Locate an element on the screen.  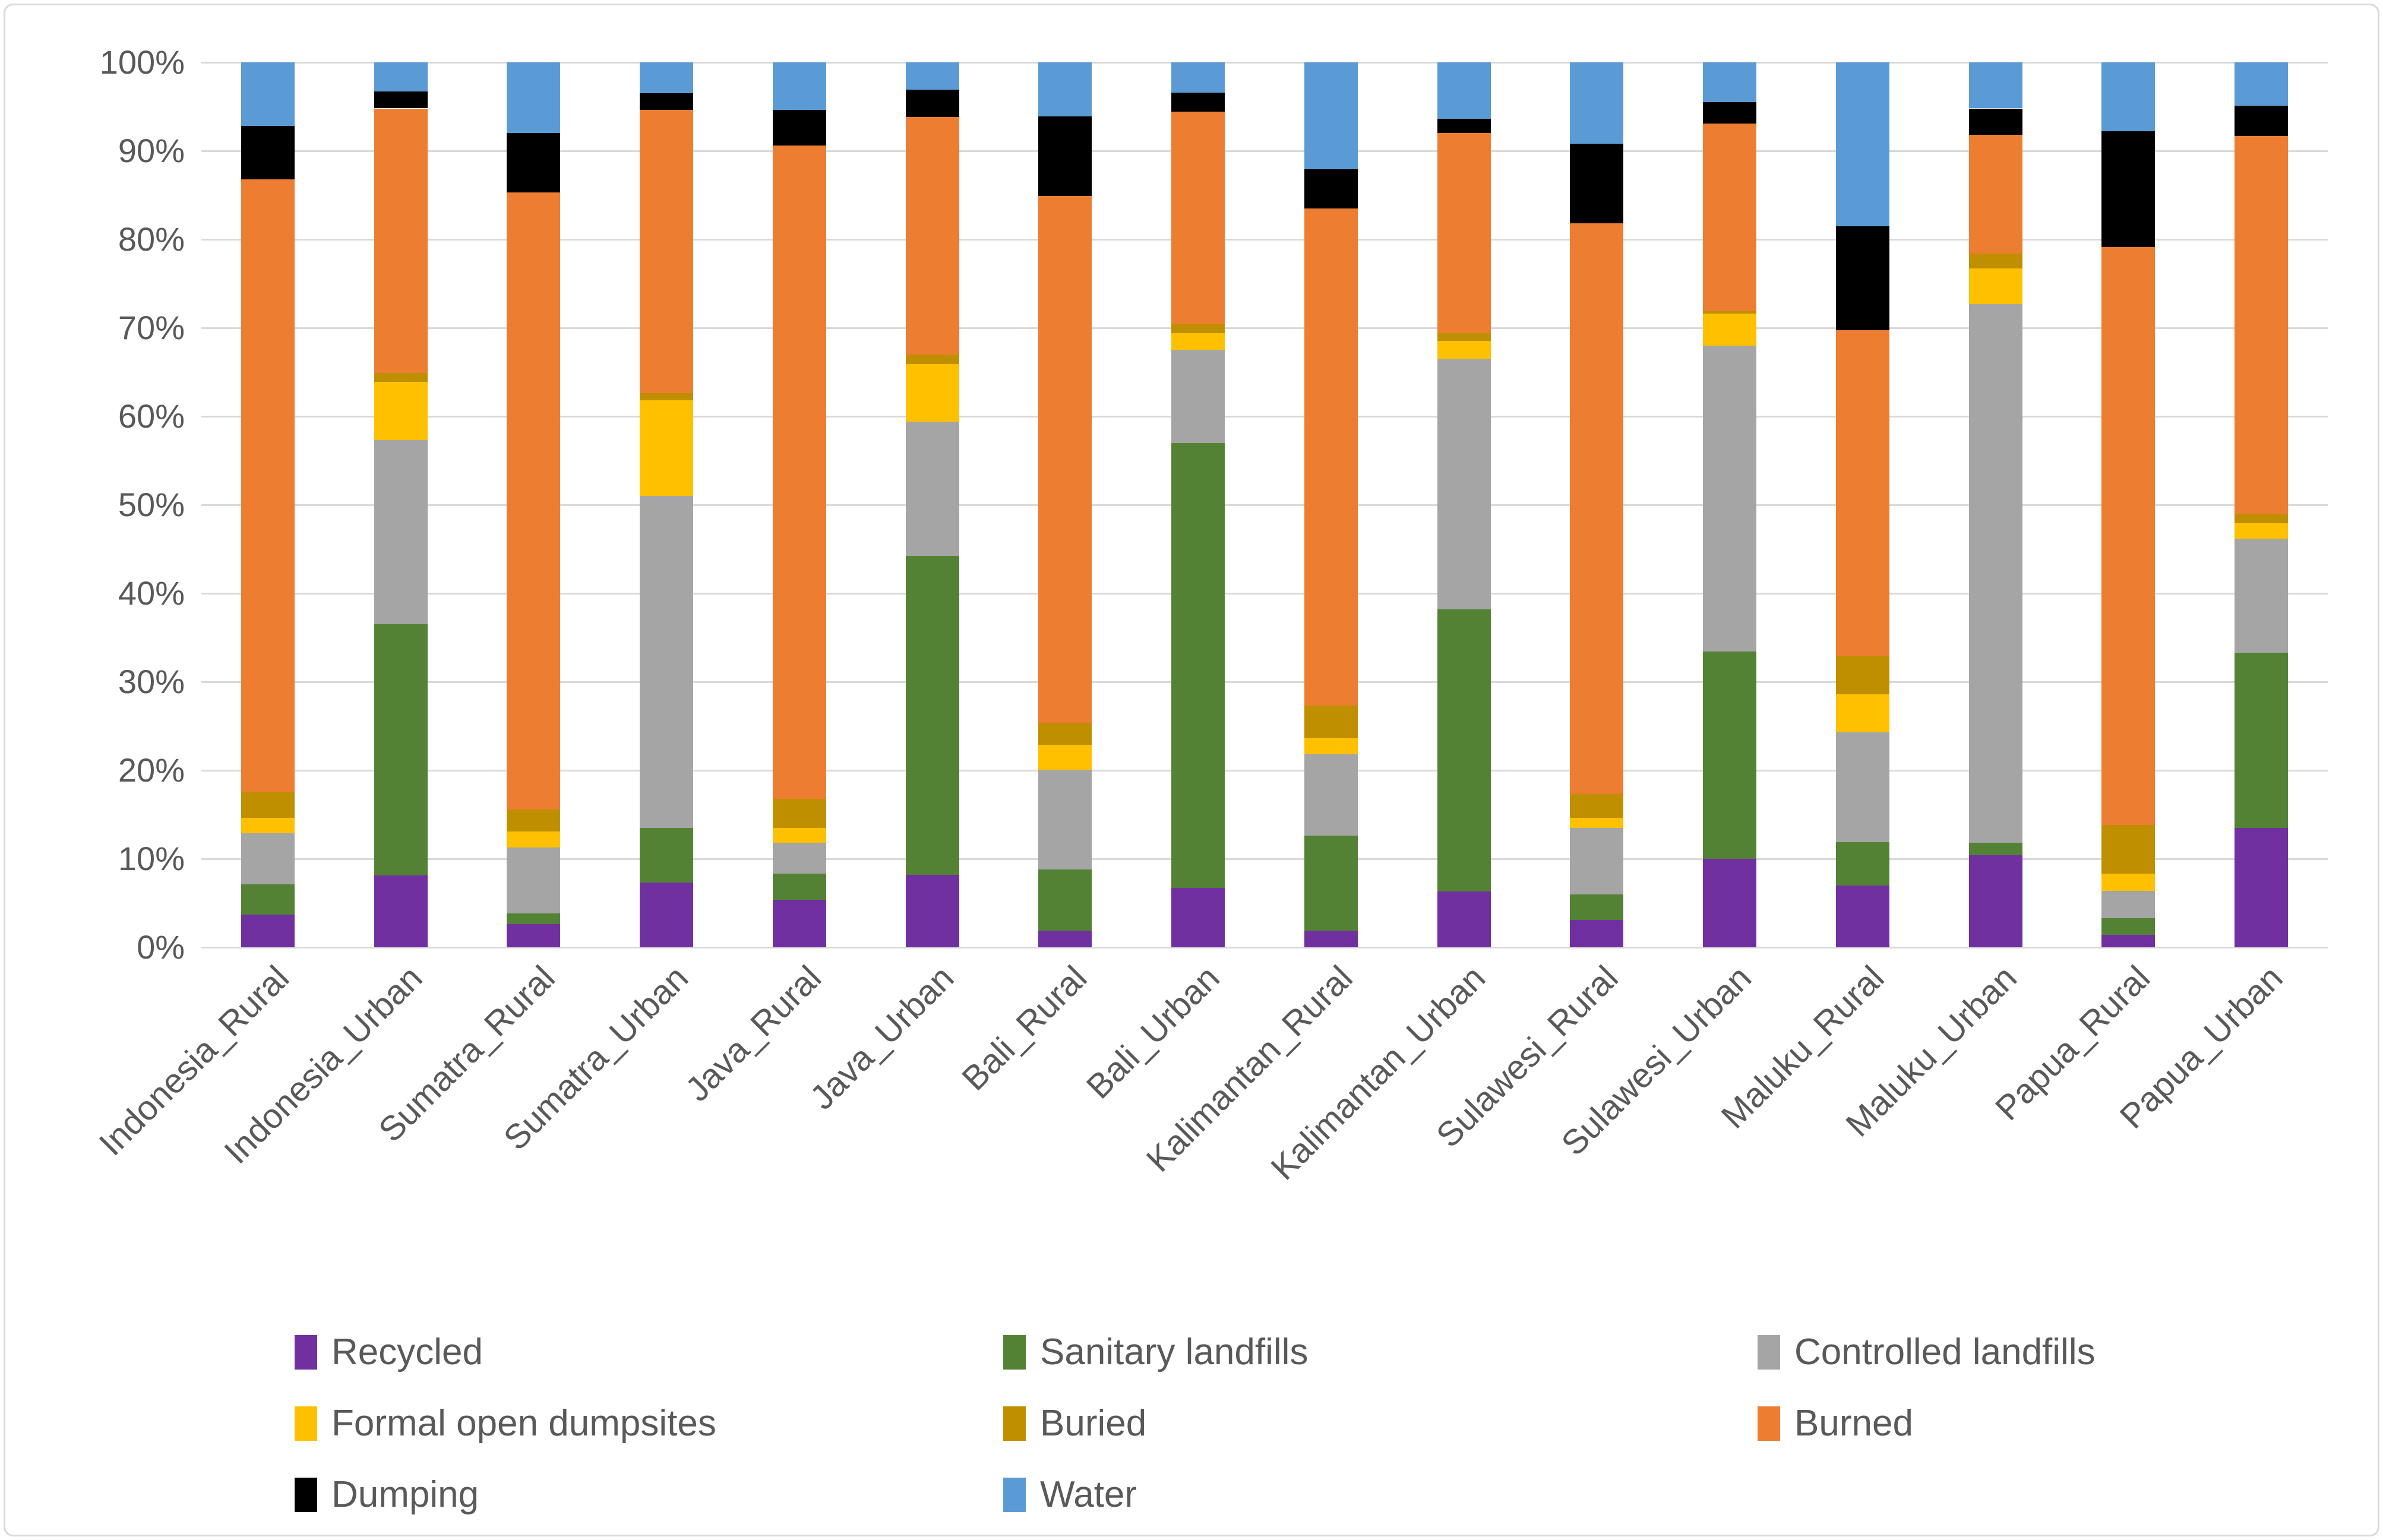
bar-Java_Rural is located at coordinates (799, 504).